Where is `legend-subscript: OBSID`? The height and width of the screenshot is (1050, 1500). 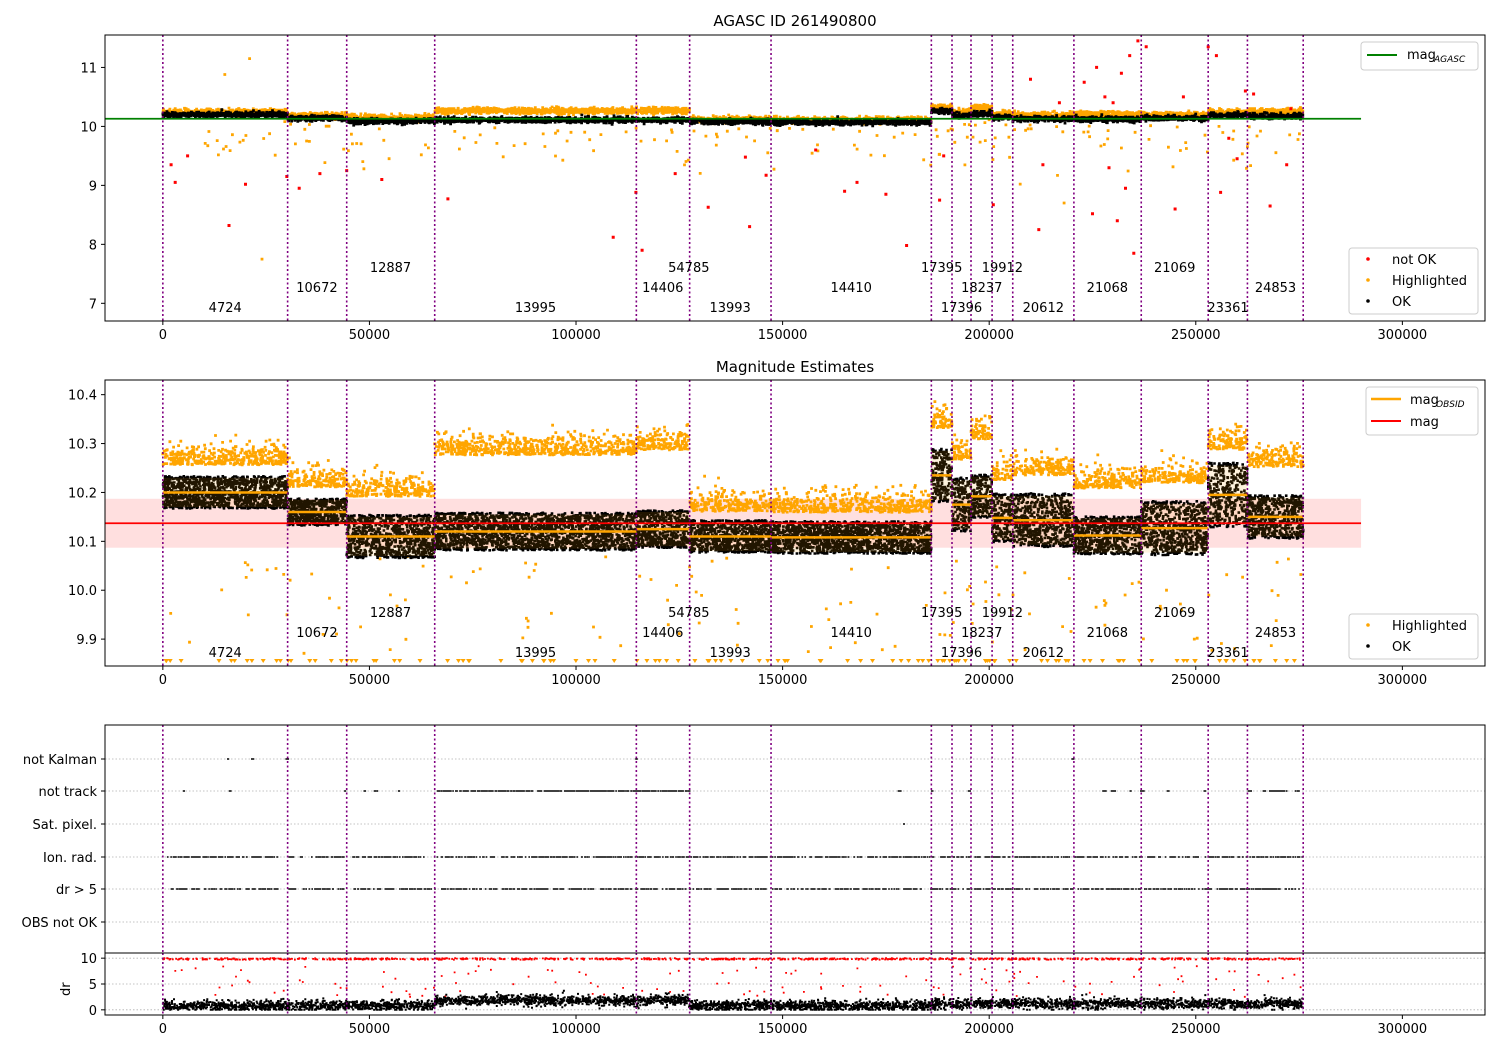 legend-subscript: OBSID is located at coordinates (1450, 405).